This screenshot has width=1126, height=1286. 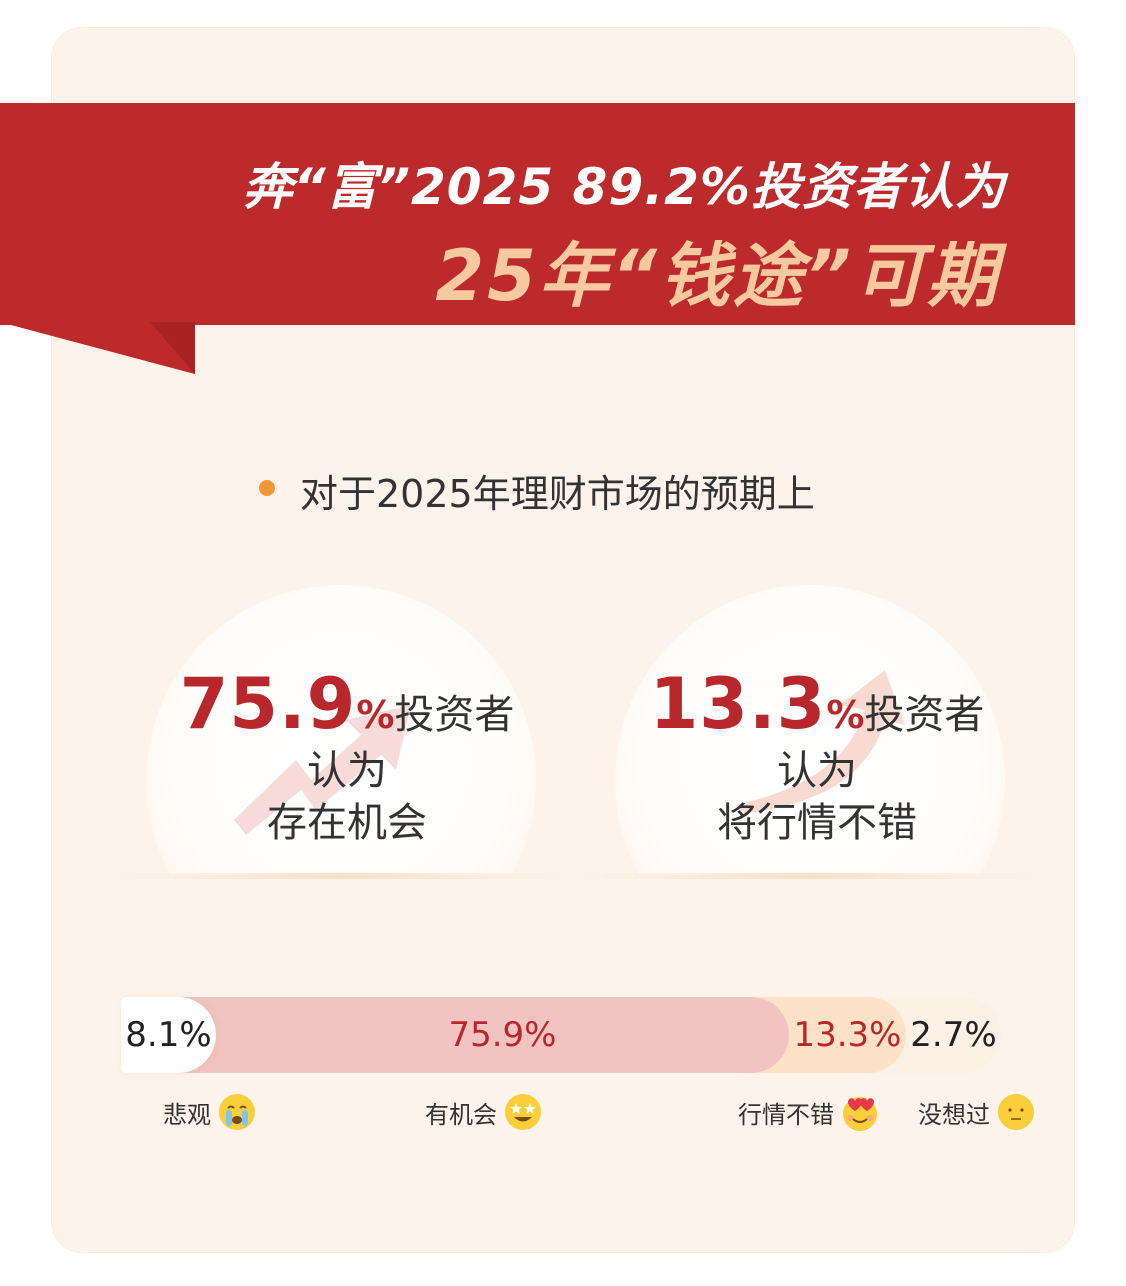 I want to click on legend-label: 有机会, so click(x=461, y=1114).